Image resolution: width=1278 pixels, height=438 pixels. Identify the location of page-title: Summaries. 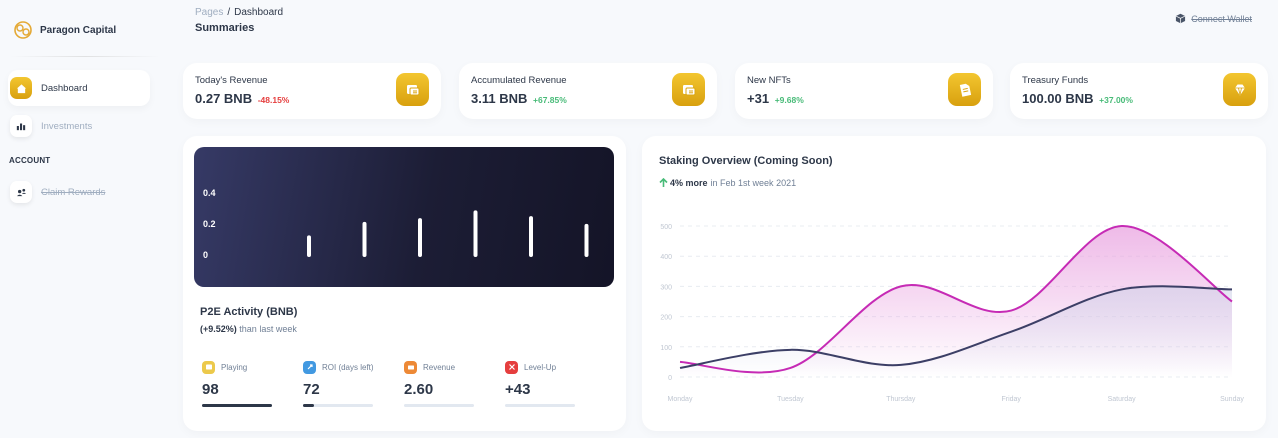
(225, 28).